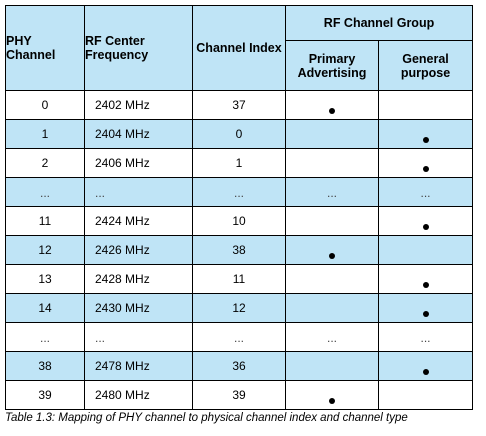 Image resolution: width=486 pixels, height=436 pixels. I want to click on cell-text: 2424 MHz, so click(122, 221).